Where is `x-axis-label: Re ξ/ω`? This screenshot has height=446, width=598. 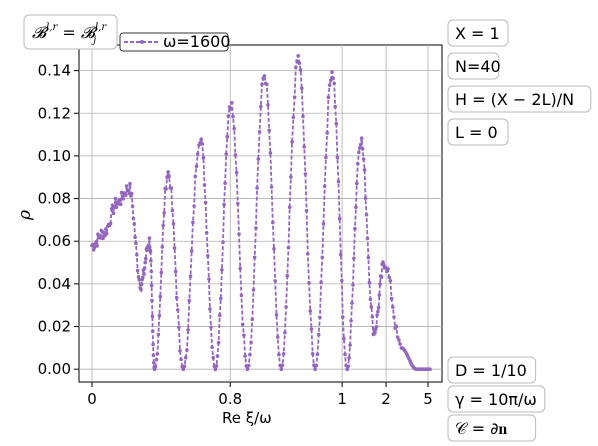
x-axis-label: Re ξ/ω is located at coordinates (247, 418).